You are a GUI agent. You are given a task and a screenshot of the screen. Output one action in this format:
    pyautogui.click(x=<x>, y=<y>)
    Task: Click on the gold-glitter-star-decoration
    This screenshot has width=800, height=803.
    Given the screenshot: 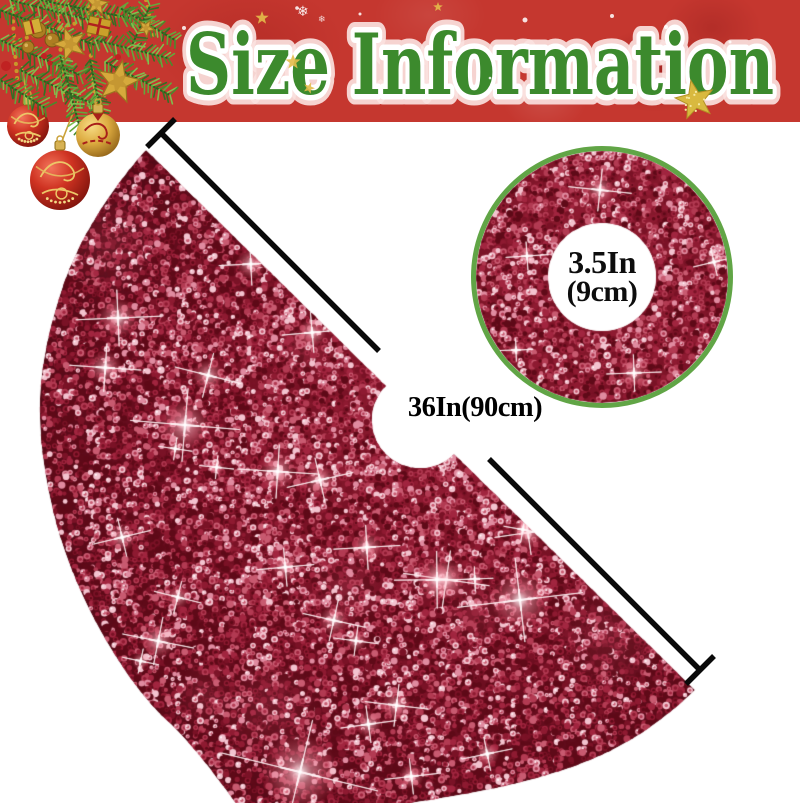 What is the action you would take?
    pyautogui.click(x=693, y=99)
    